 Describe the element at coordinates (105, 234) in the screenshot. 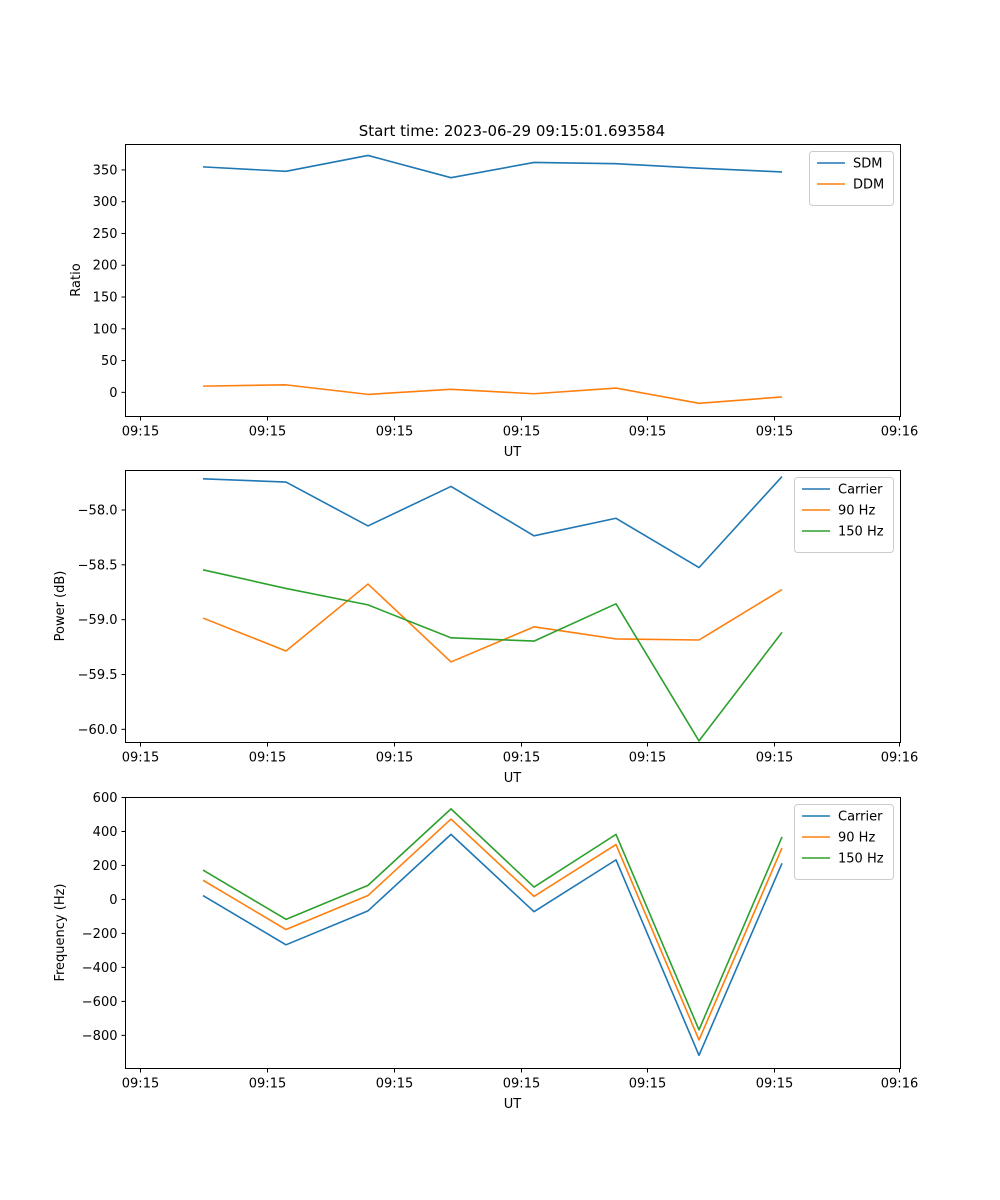

I see `y-tick-label: 250` at that location.